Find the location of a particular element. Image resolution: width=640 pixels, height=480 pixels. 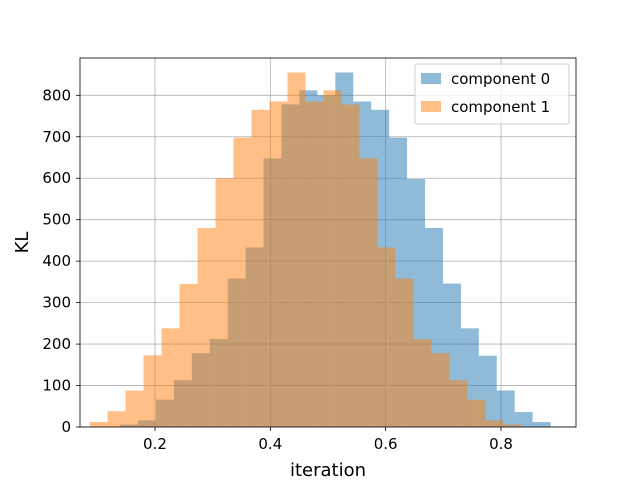

y-tick-label-2: 200 is located at coordinates (56, 344).